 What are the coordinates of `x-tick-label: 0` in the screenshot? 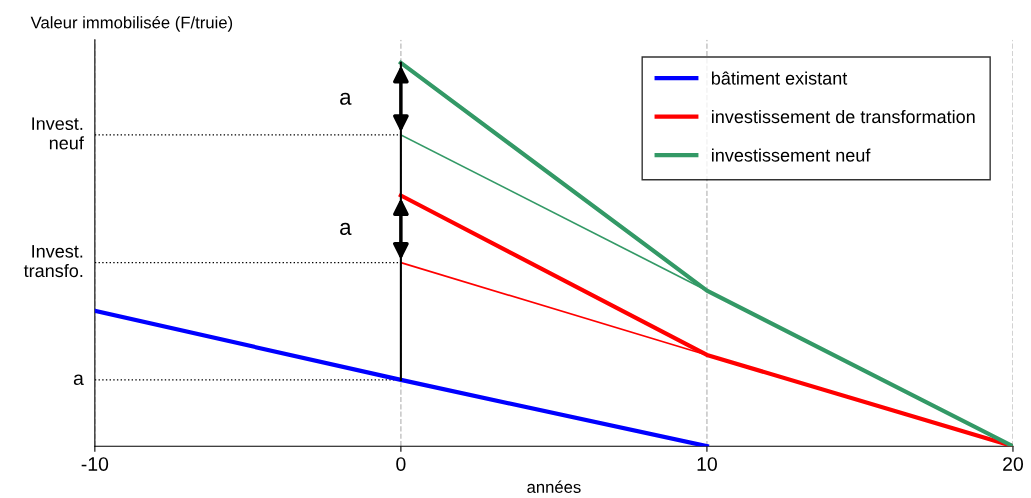 It's located at (401, 464).